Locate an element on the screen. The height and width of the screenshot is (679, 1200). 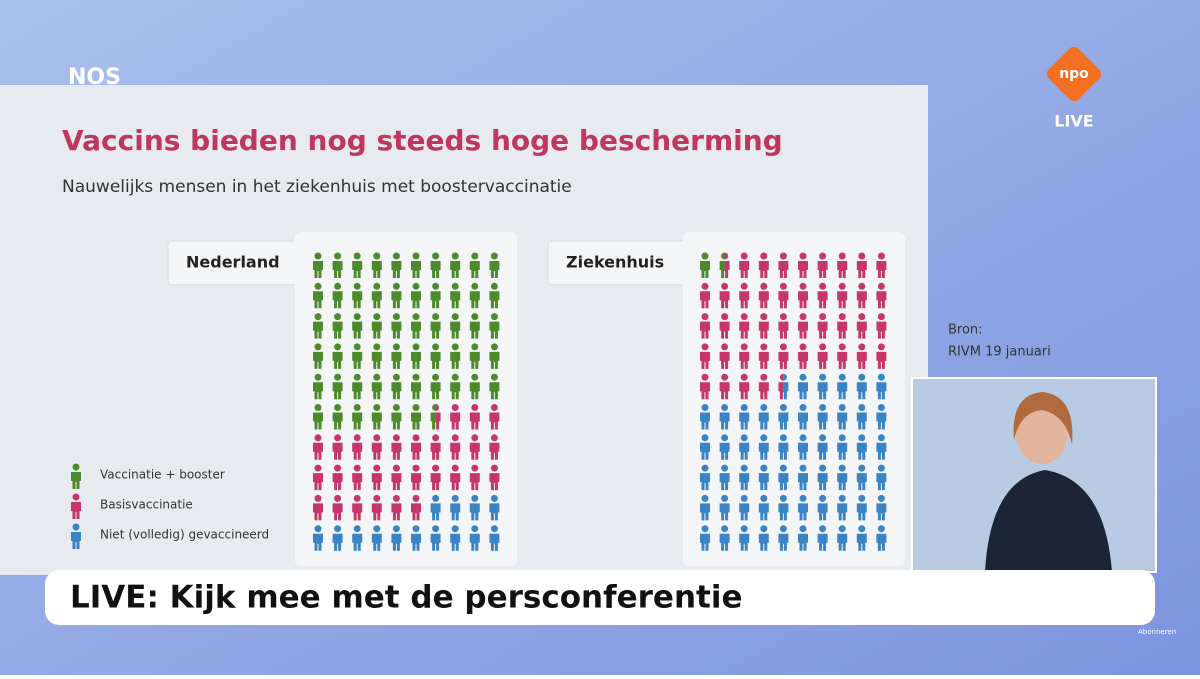
legend-label: Vaccinatie + booster is located at coordinates (162, 475).